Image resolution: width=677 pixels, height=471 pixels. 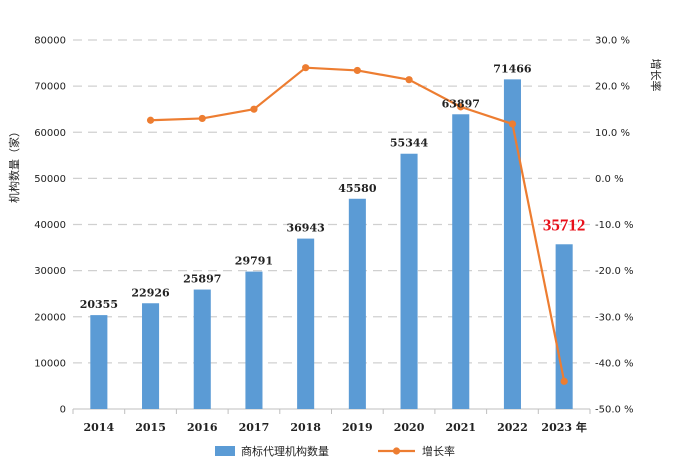 I want to click on y-left-tick-label: 30000, so click(x=50, y=271).